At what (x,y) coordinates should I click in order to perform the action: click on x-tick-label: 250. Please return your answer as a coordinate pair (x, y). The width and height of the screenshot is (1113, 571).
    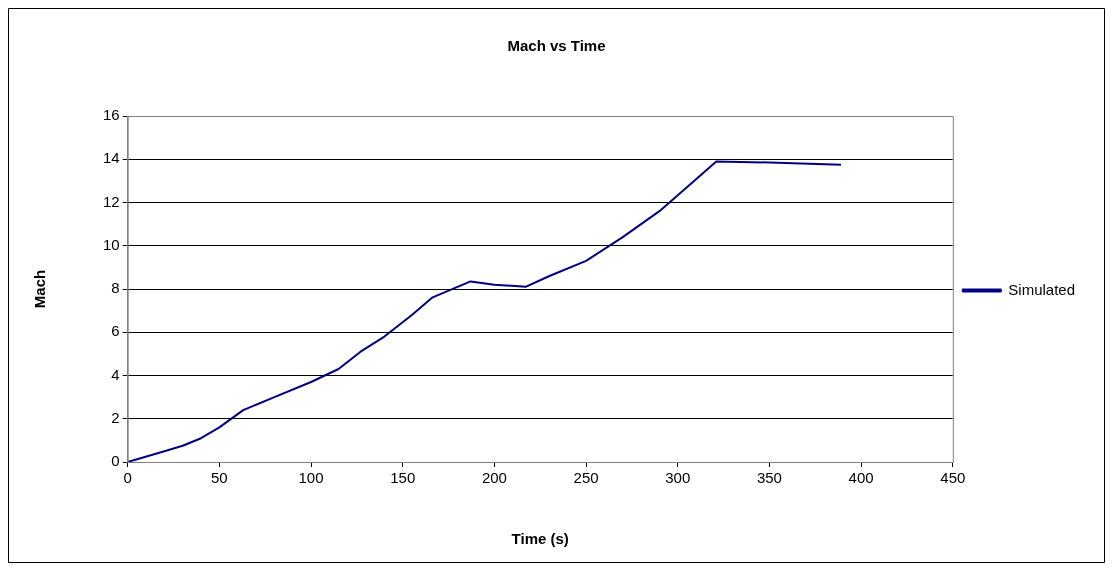
    Looking at the image, I should click on (586, 478).